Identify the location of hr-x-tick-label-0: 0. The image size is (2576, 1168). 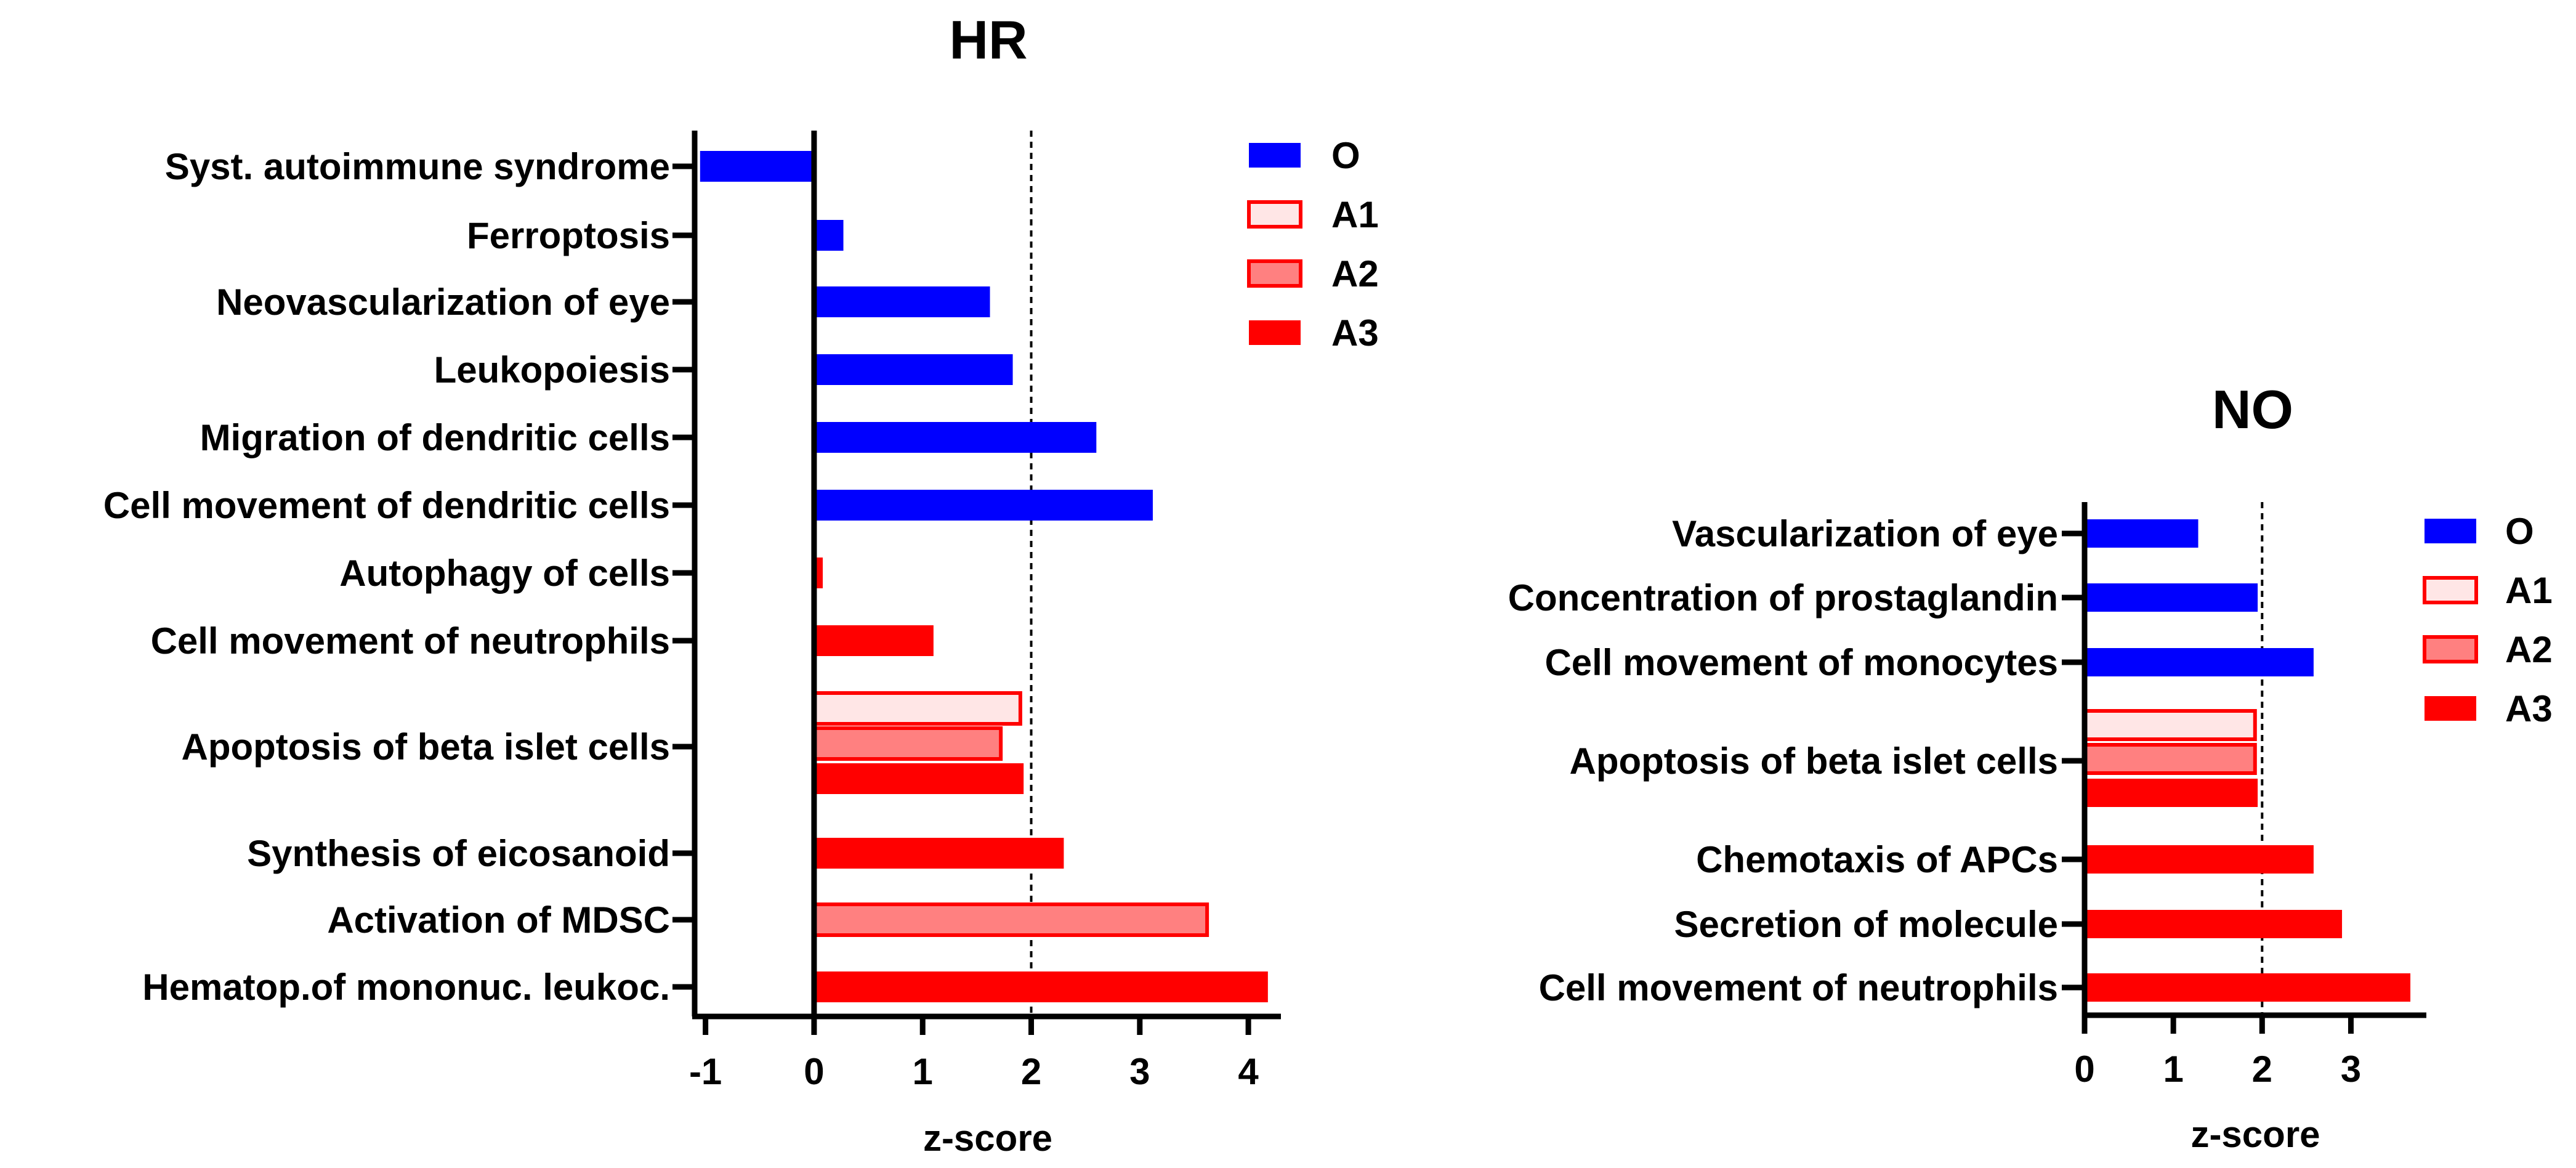
(814, 1071).